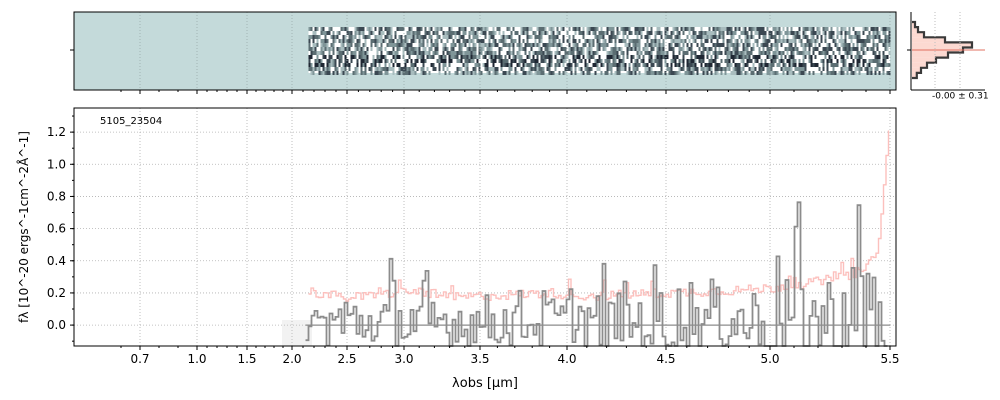 This screenshot has height=400, width=1000. I want to click on y-tick-label: 1.0, so click(56, 164).